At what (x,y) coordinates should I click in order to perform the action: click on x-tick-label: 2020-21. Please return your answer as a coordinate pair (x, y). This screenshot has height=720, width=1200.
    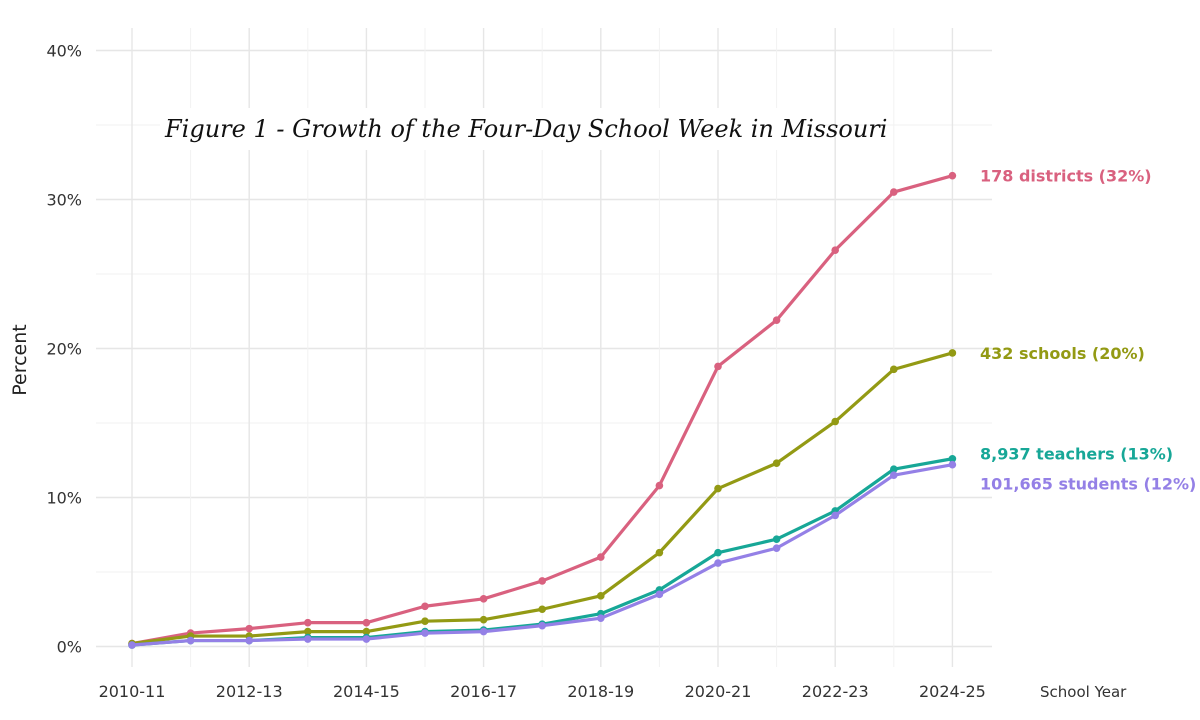
    Looking at the image, I should click on (718, 691).